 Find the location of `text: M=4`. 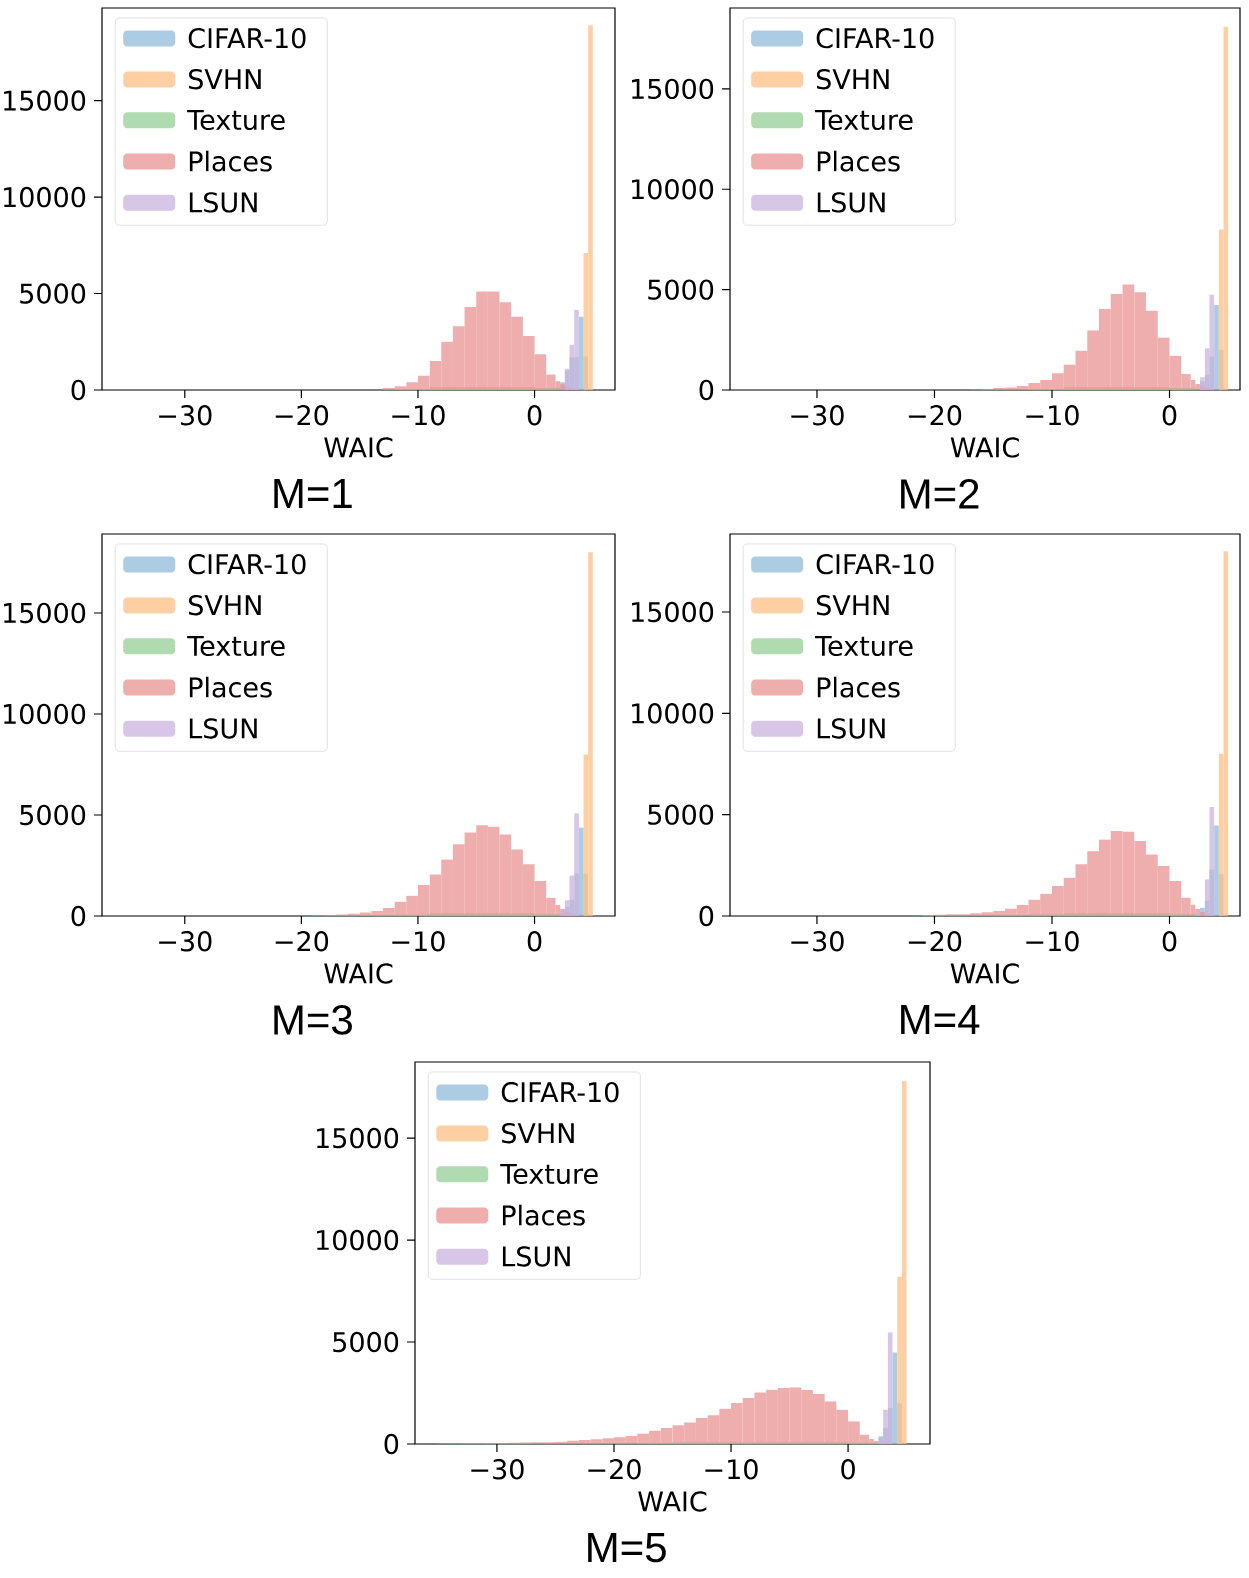

text: M=4 is located at coordinates (940, 1019).